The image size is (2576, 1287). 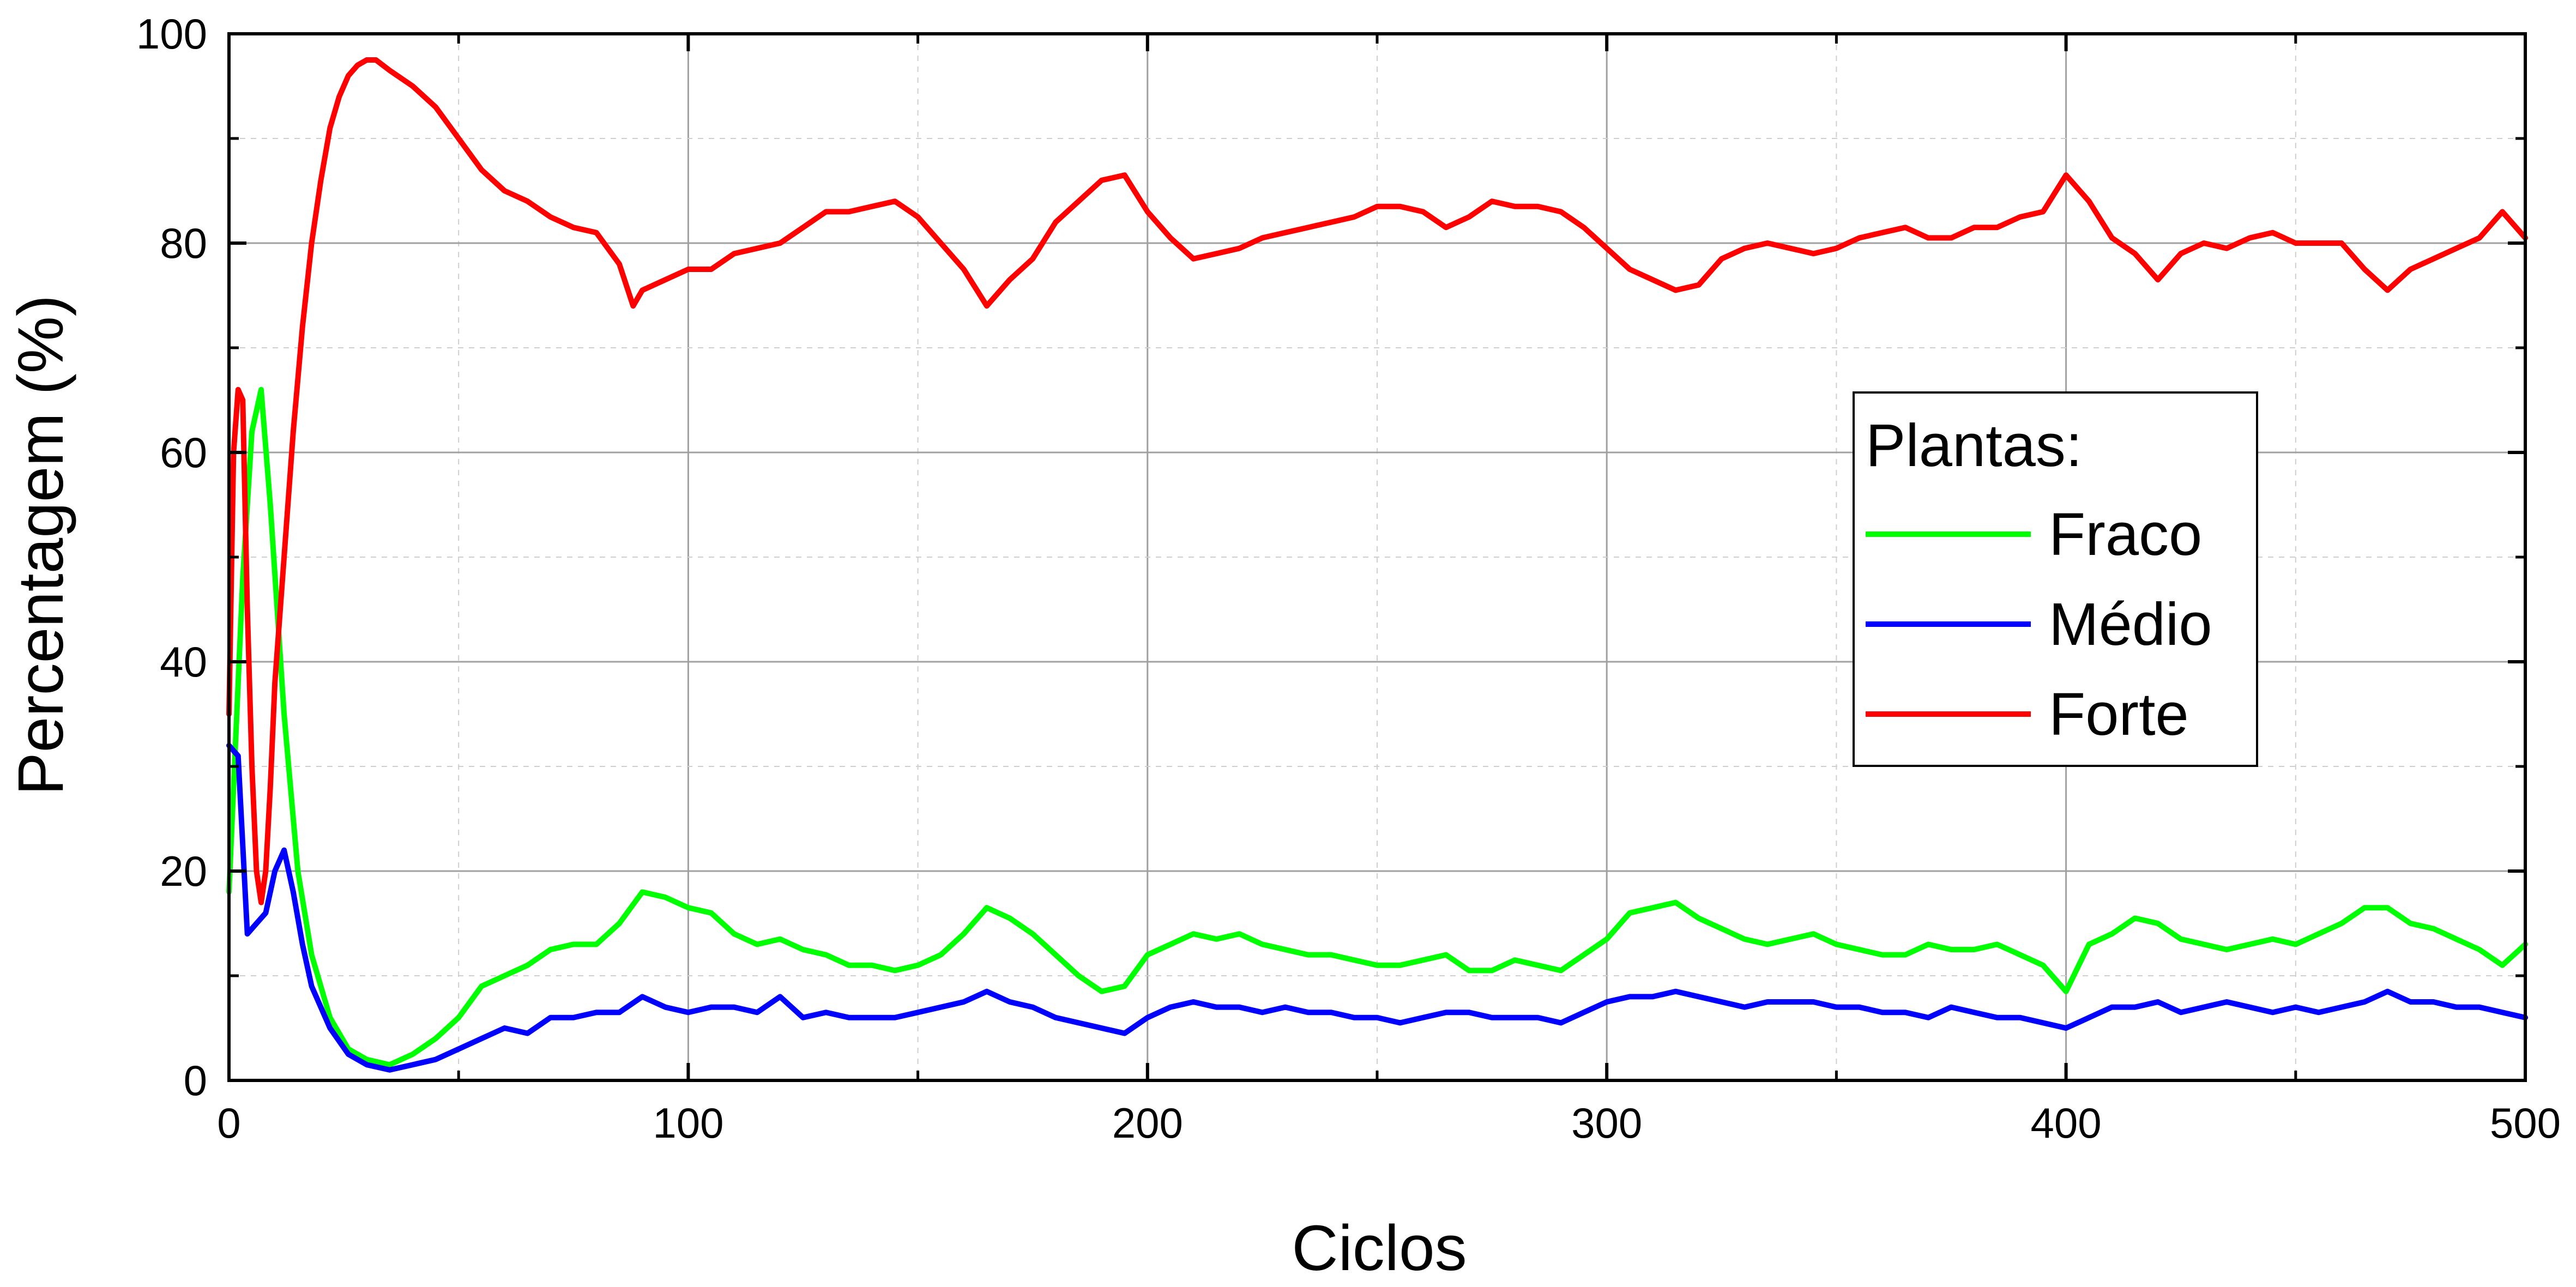 What do you see at coordinates (2039, 625) in the screenshot?
I see `legend-entries: Fraco Médio Forte` at bounding box center [2039, 625].